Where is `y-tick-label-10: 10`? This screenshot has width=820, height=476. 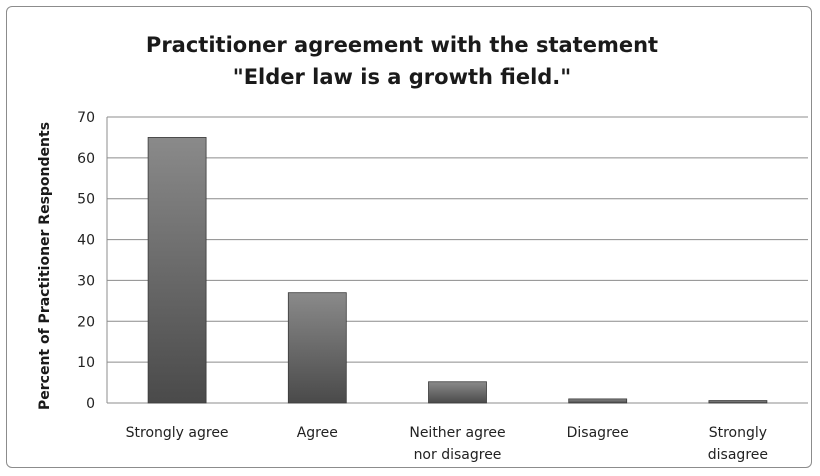 y-tick-label-10: 10 is located at coordinates (86, 363).